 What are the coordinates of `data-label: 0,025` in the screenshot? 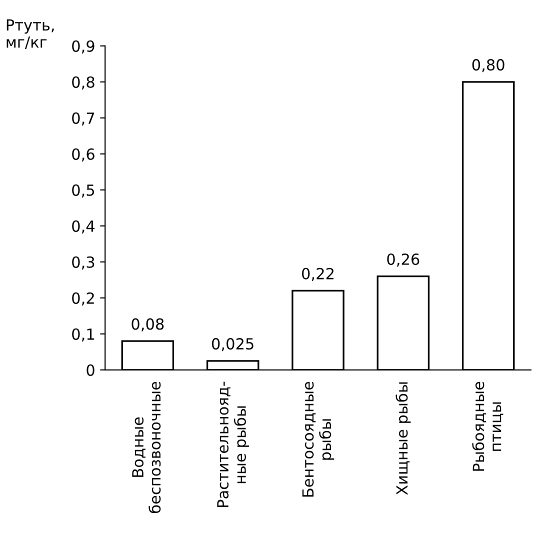 It's located at (233, 345).